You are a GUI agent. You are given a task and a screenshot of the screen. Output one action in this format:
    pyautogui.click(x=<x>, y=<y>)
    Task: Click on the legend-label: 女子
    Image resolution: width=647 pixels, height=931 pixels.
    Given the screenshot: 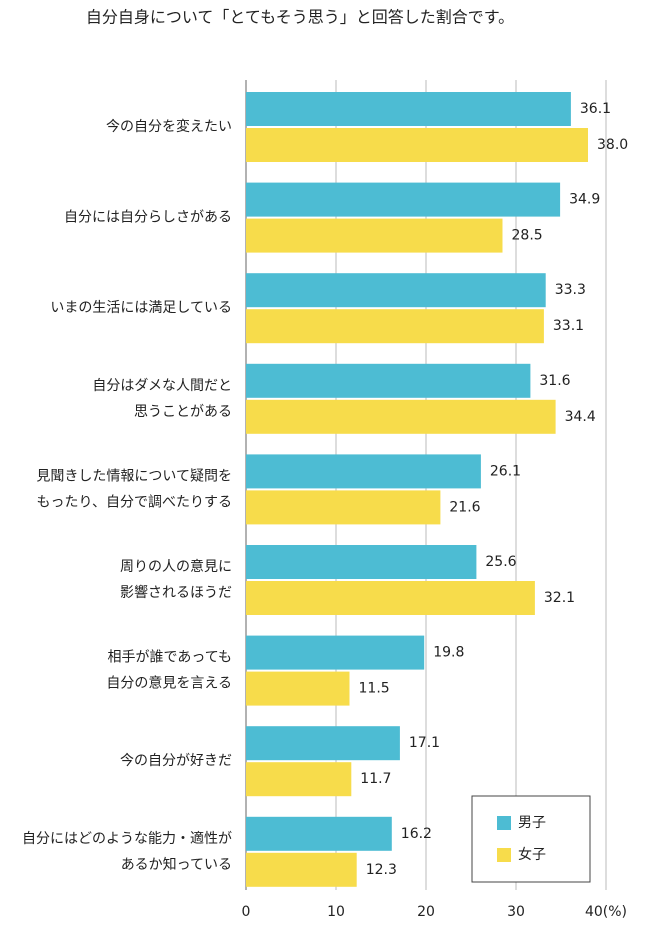 What is the action you would take?
    pyautogui.click(x=532, y=854)
    